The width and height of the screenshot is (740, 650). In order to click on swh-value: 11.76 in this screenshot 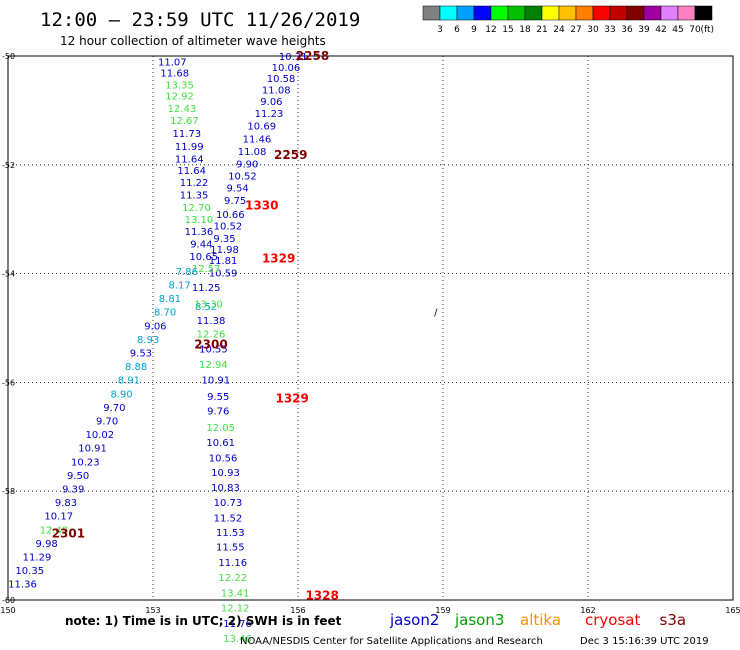, I will do `click(237, 624)`.